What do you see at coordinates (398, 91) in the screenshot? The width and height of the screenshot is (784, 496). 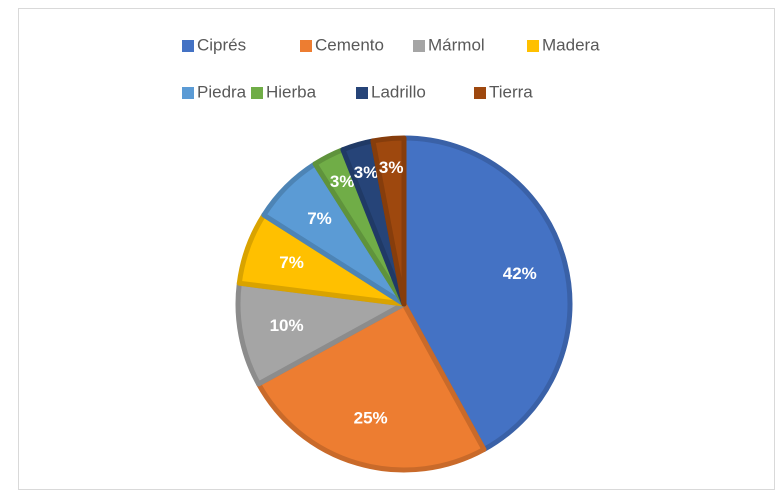 I see `legend-label: Ladrillo` at bounding box center [398, 91].